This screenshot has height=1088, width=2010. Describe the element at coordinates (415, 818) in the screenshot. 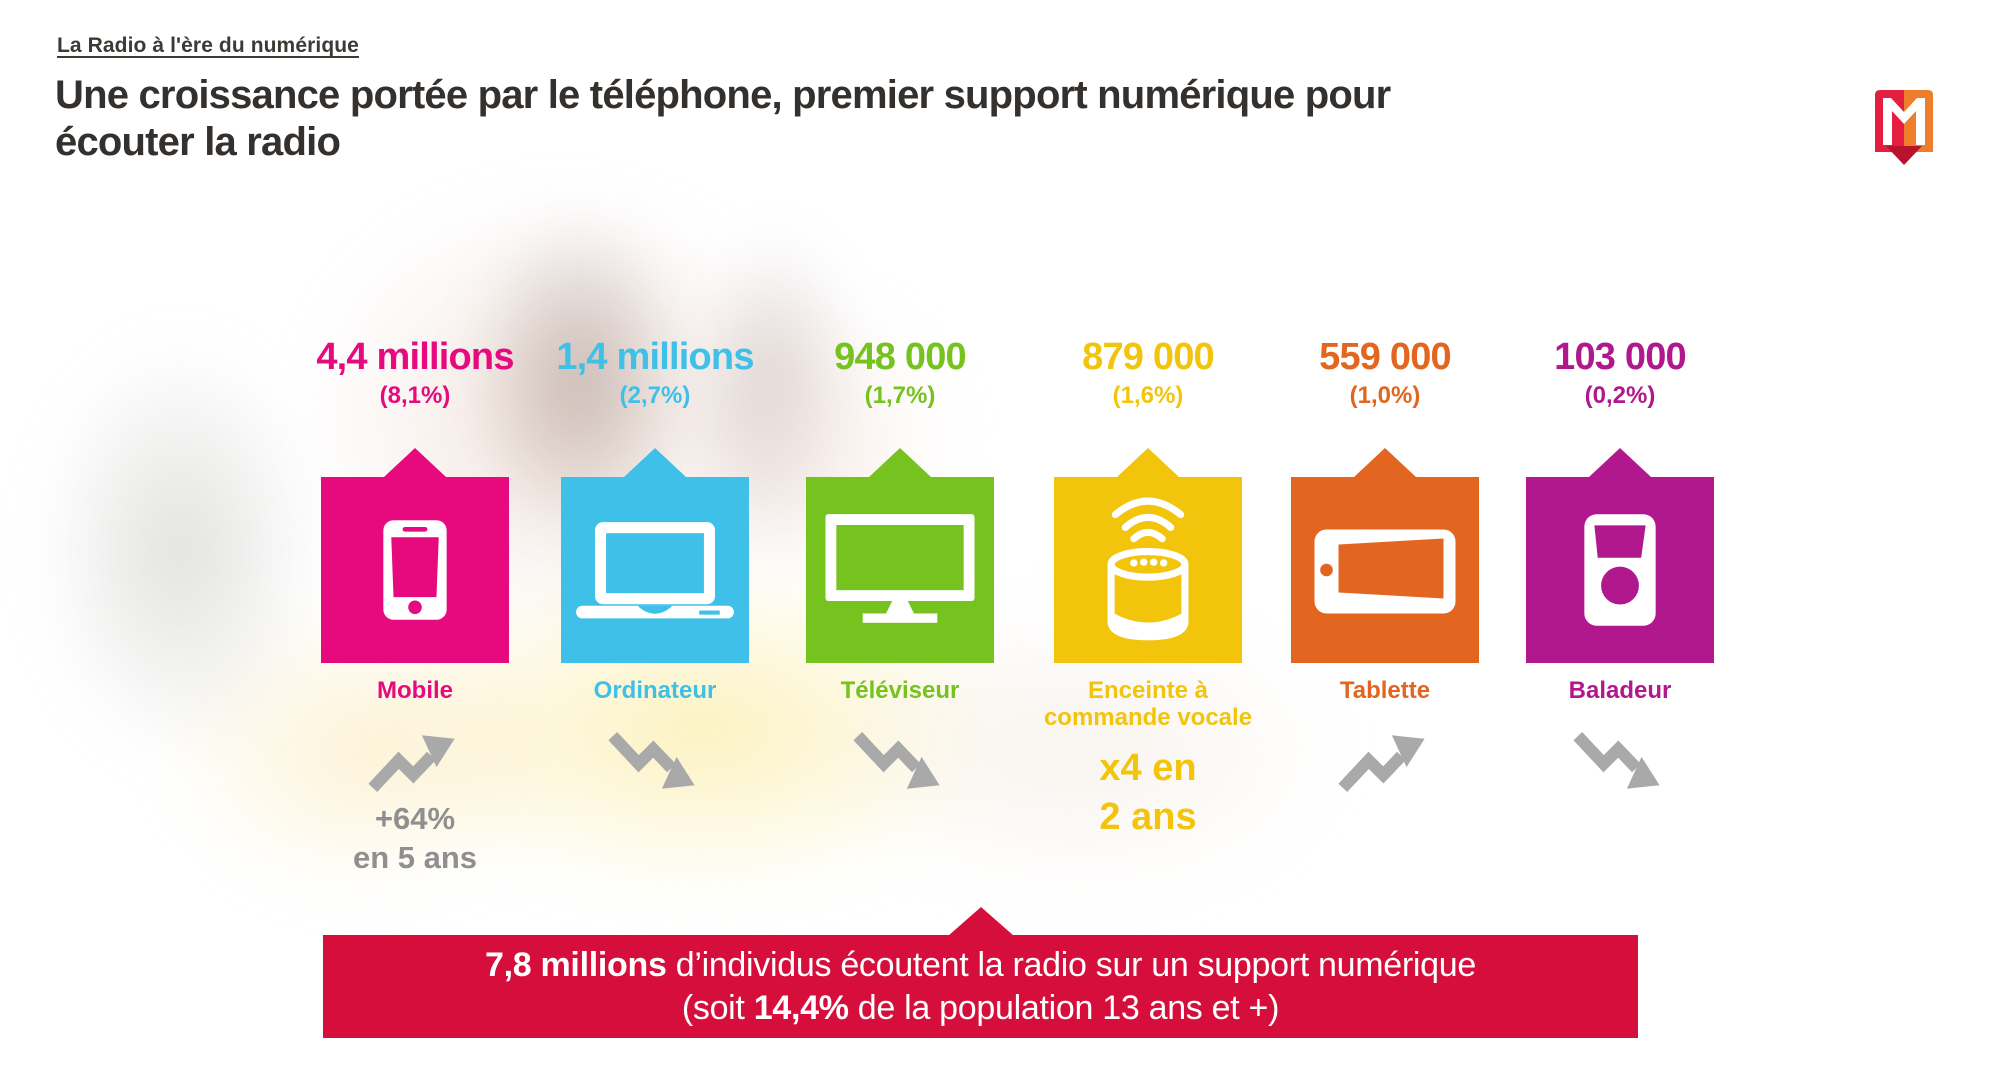

I see `trend-note-line1: +64%` at that location.